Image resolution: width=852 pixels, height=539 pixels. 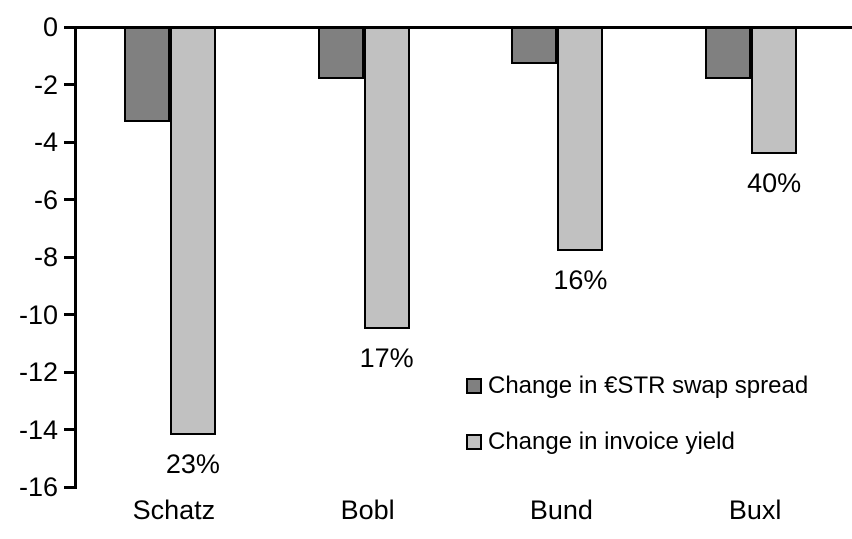 What do you see at coordinates (45, 84) in the screenshot?
I see `y-tick-label: -2` at bounding box center [45, 84].